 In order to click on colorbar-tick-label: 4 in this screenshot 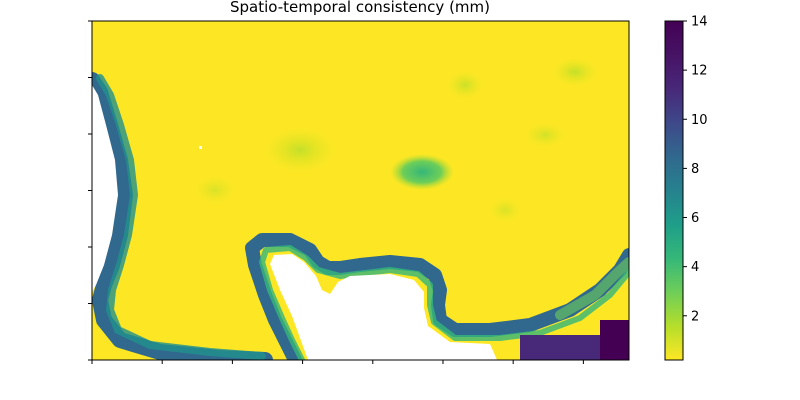, I will do `click(695, 267)`.